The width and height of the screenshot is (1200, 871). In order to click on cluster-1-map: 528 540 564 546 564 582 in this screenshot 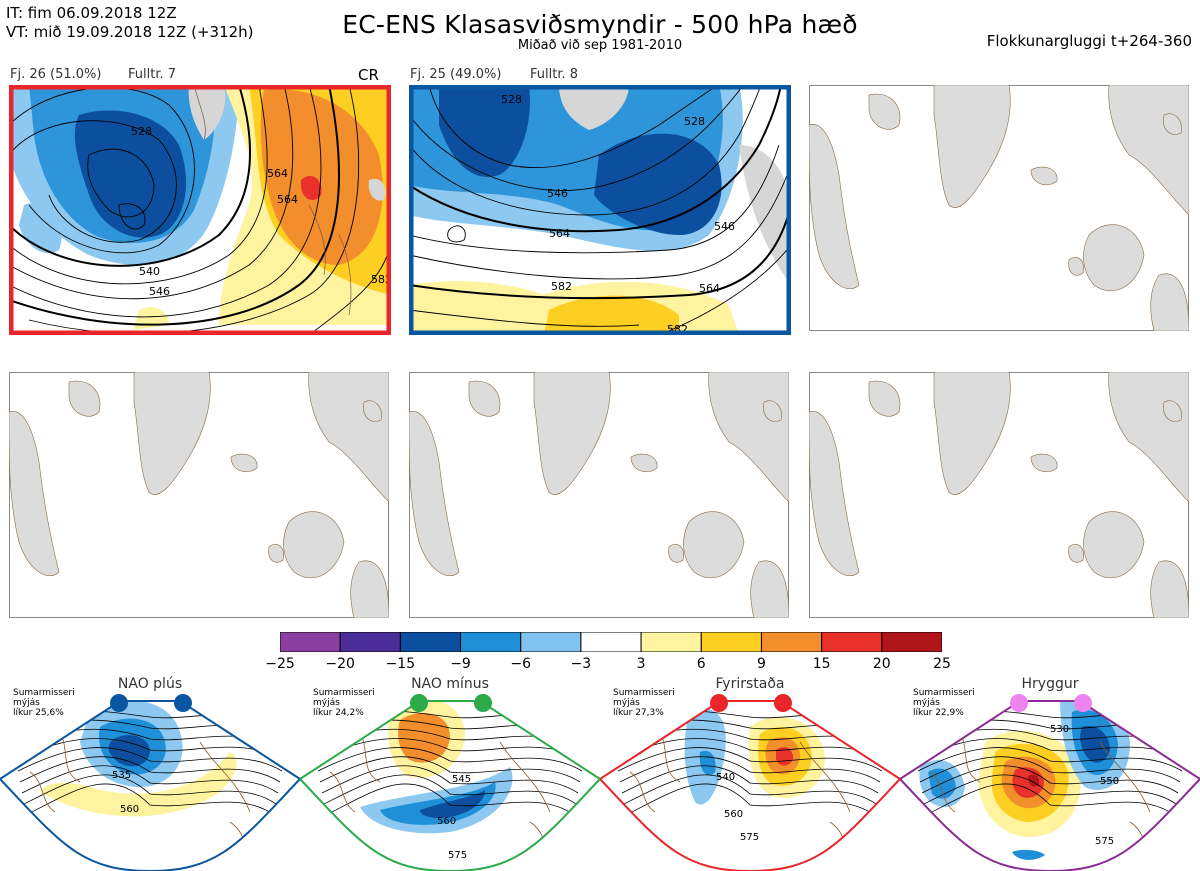, I will do `click(200, 210)`.